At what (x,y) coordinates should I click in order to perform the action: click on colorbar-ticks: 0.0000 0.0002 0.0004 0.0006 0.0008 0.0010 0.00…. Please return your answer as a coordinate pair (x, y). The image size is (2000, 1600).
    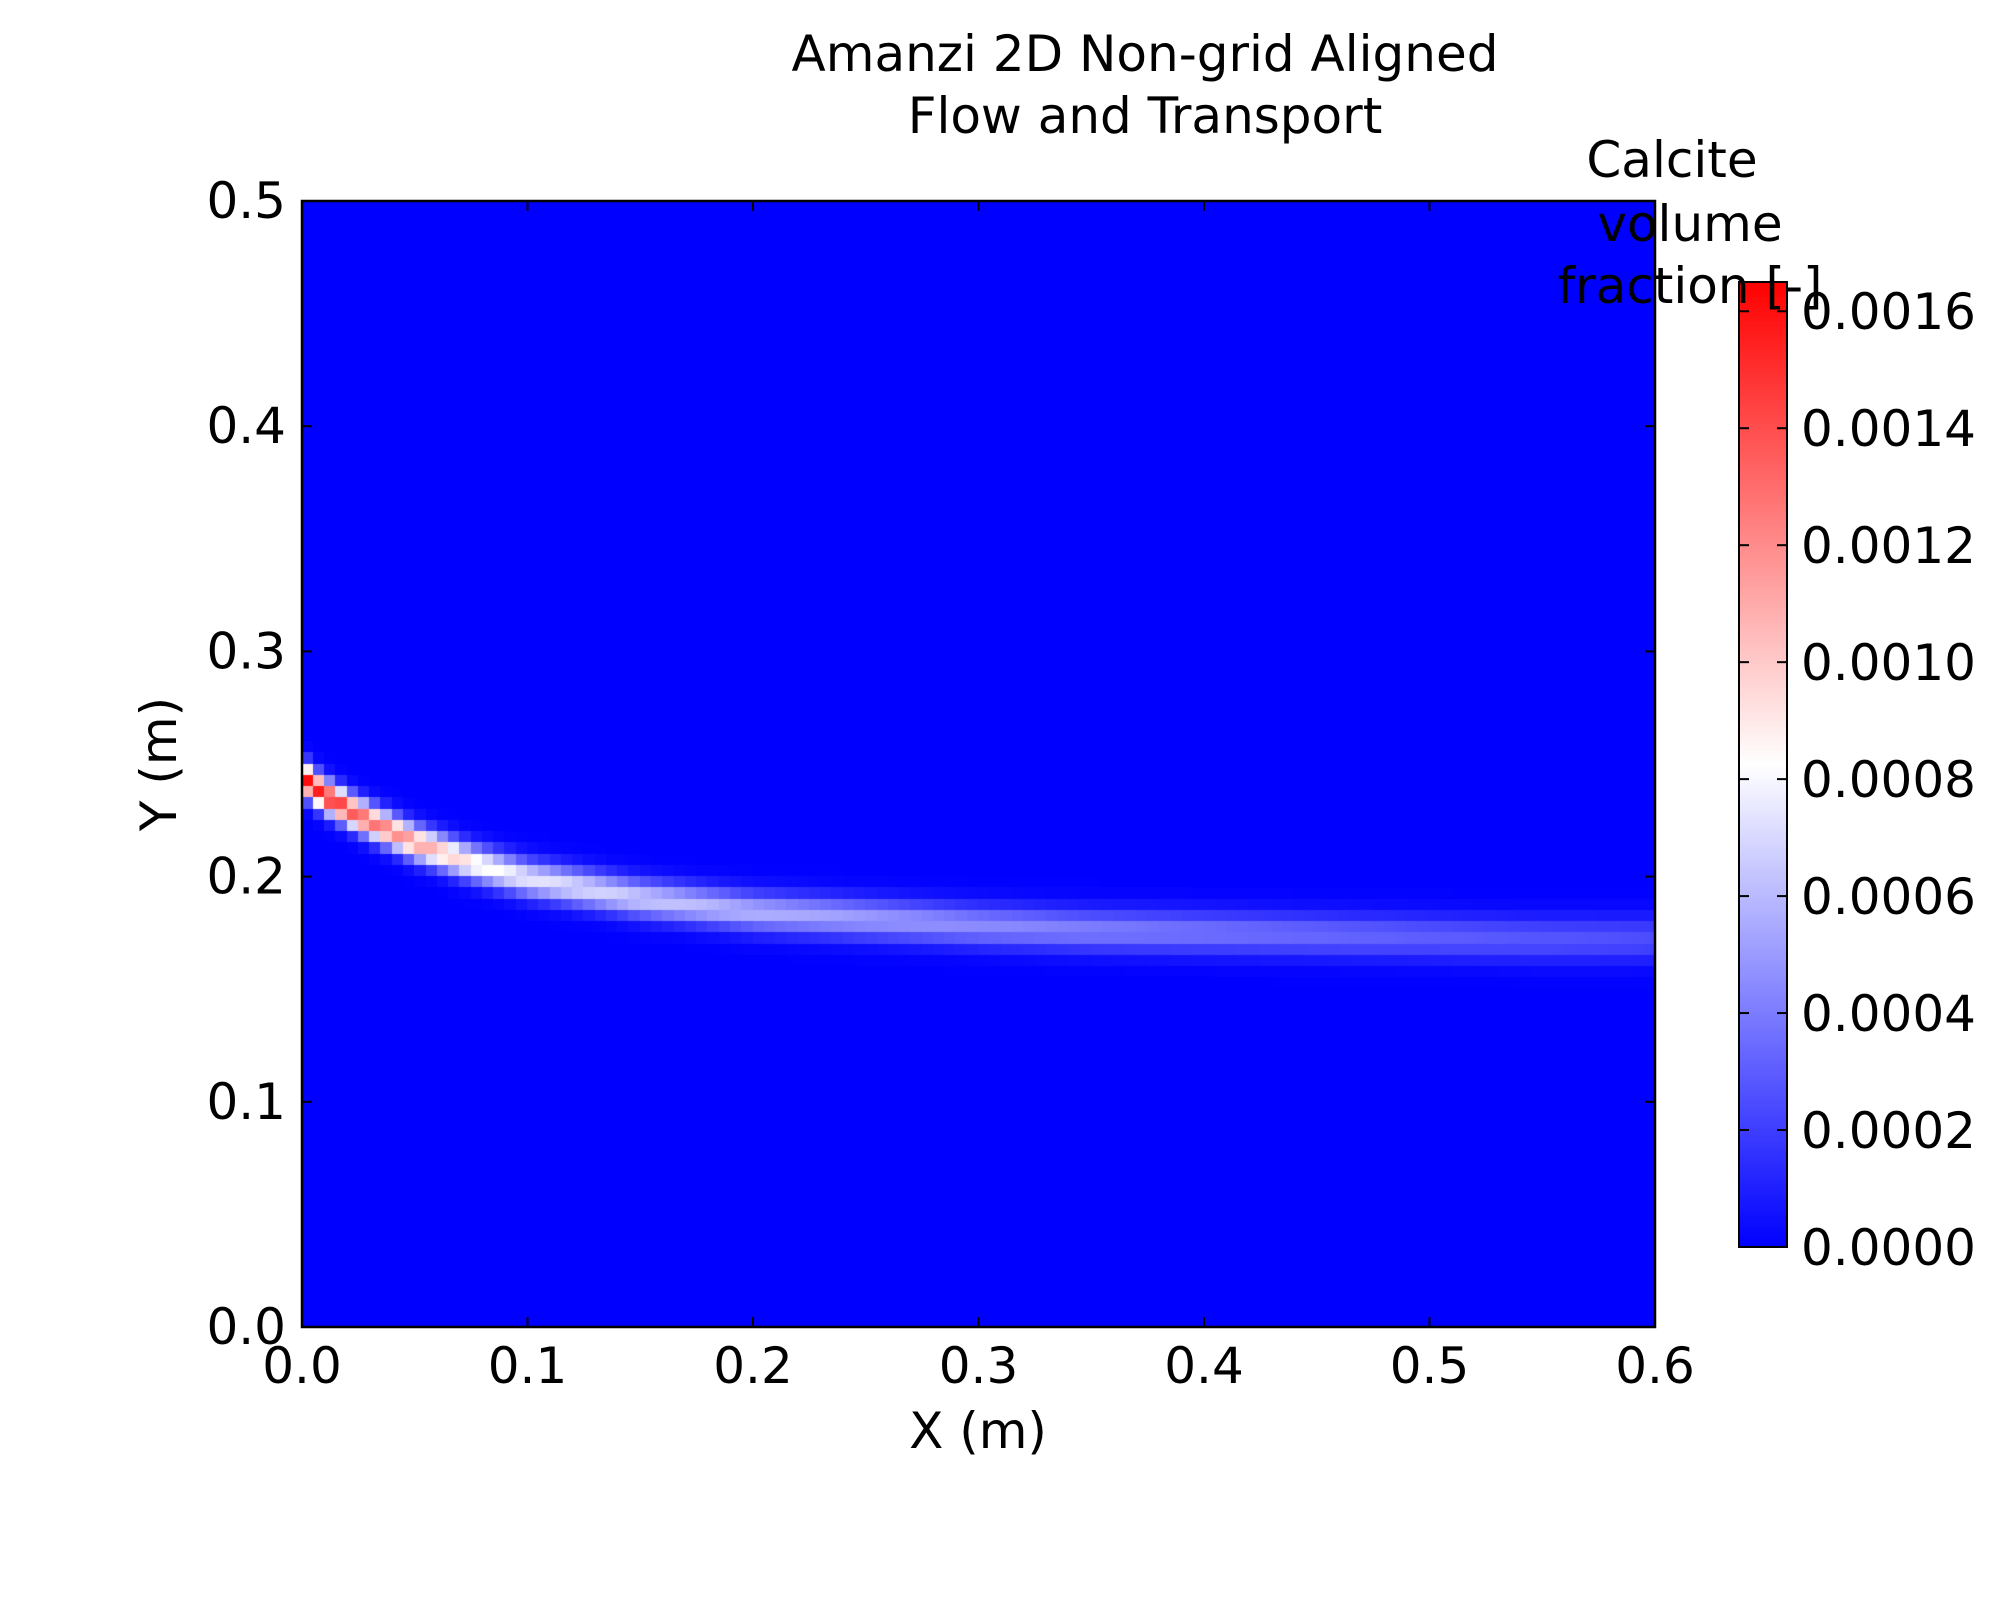
    Looking at the image, I should click on (1857, 780).